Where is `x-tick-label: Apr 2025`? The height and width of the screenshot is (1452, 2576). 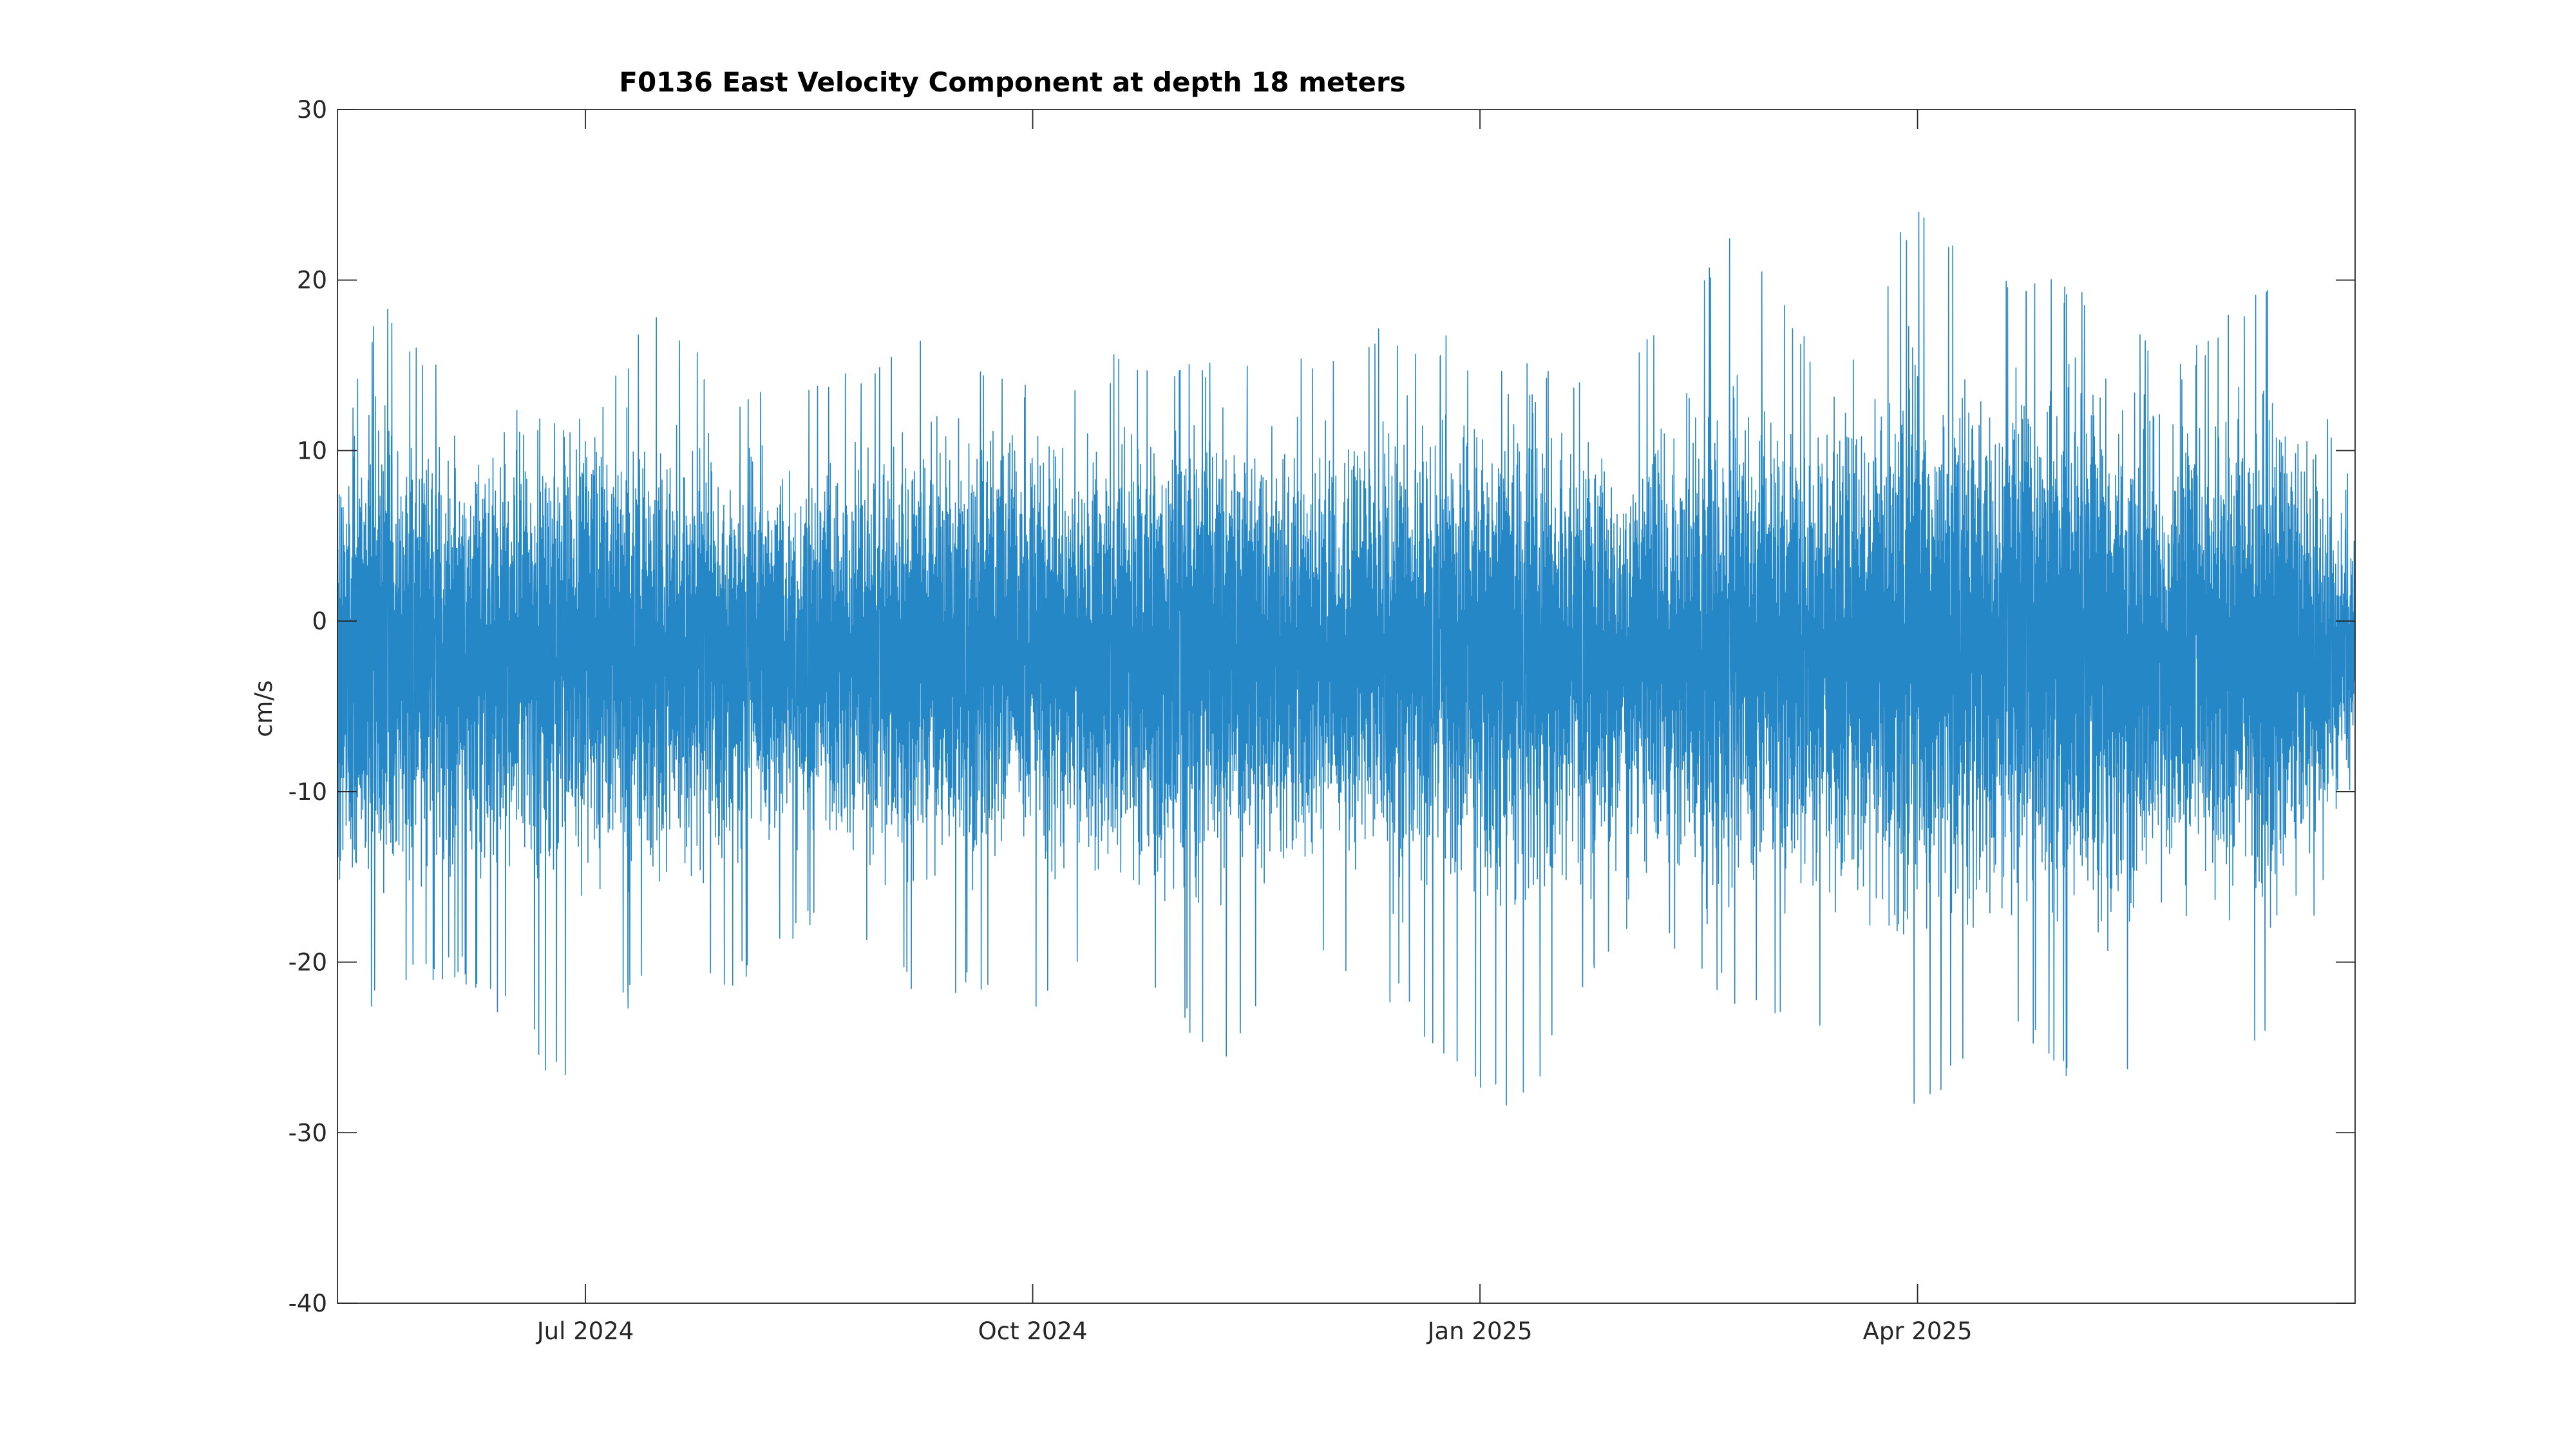
x-tick-label: Apr 2025 is located at coordinates (1918, 1331).